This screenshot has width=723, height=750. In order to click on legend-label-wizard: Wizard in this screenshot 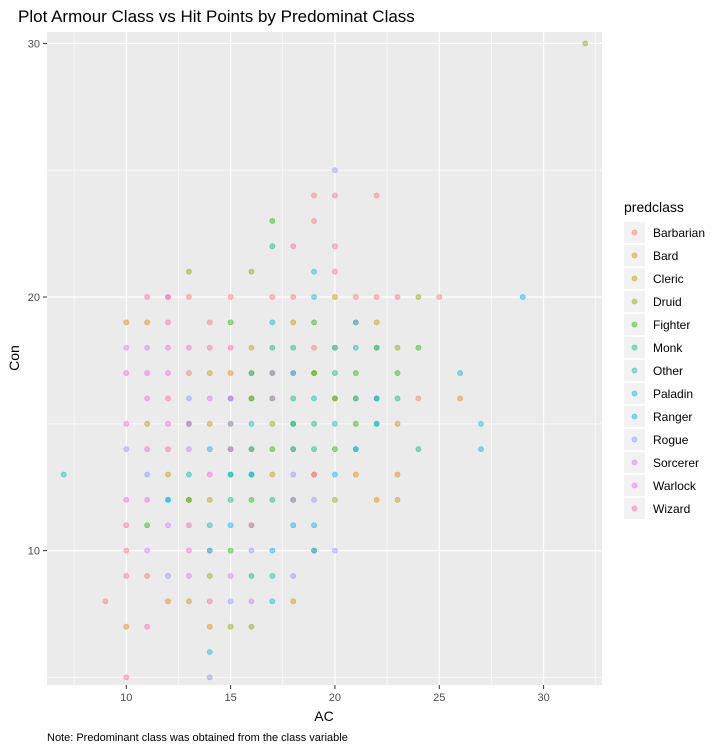, I will do `click(671, 509)`.